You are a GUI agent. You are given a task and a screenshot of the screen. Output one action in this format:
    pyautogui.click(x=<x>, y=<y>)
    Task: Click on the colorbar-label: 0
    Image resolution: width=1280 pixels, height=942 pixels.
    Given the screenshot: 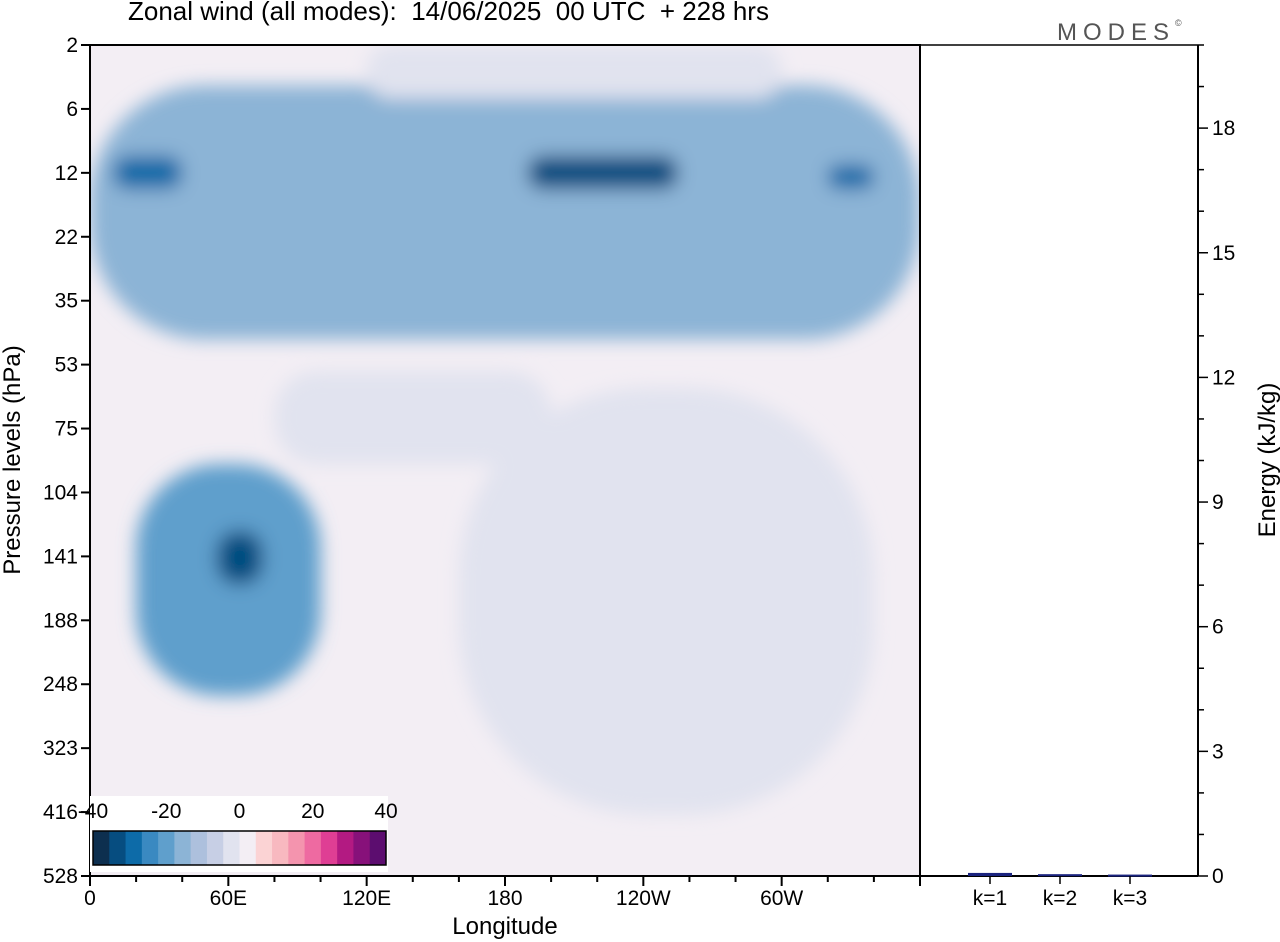 What is the action you would take?
    pyautogui.click(x=240, y=811)
    